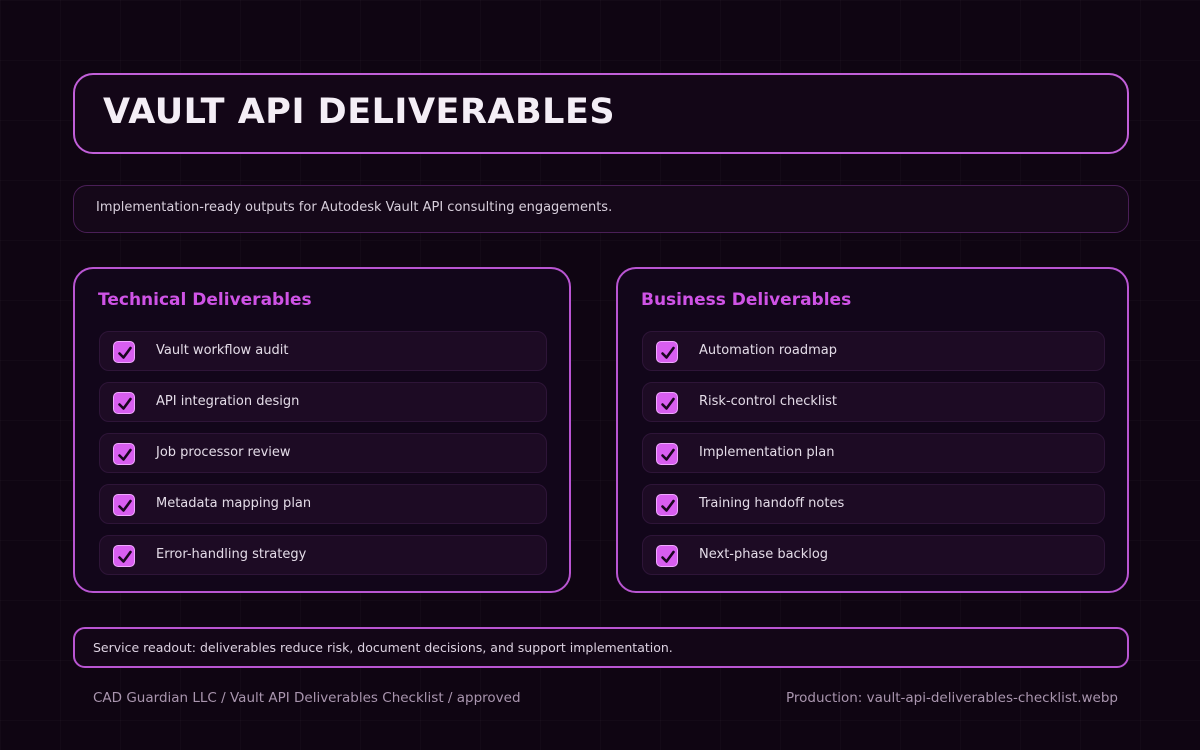  I want to click on checklist-item: Risk-control checklist, so click(873, 402).